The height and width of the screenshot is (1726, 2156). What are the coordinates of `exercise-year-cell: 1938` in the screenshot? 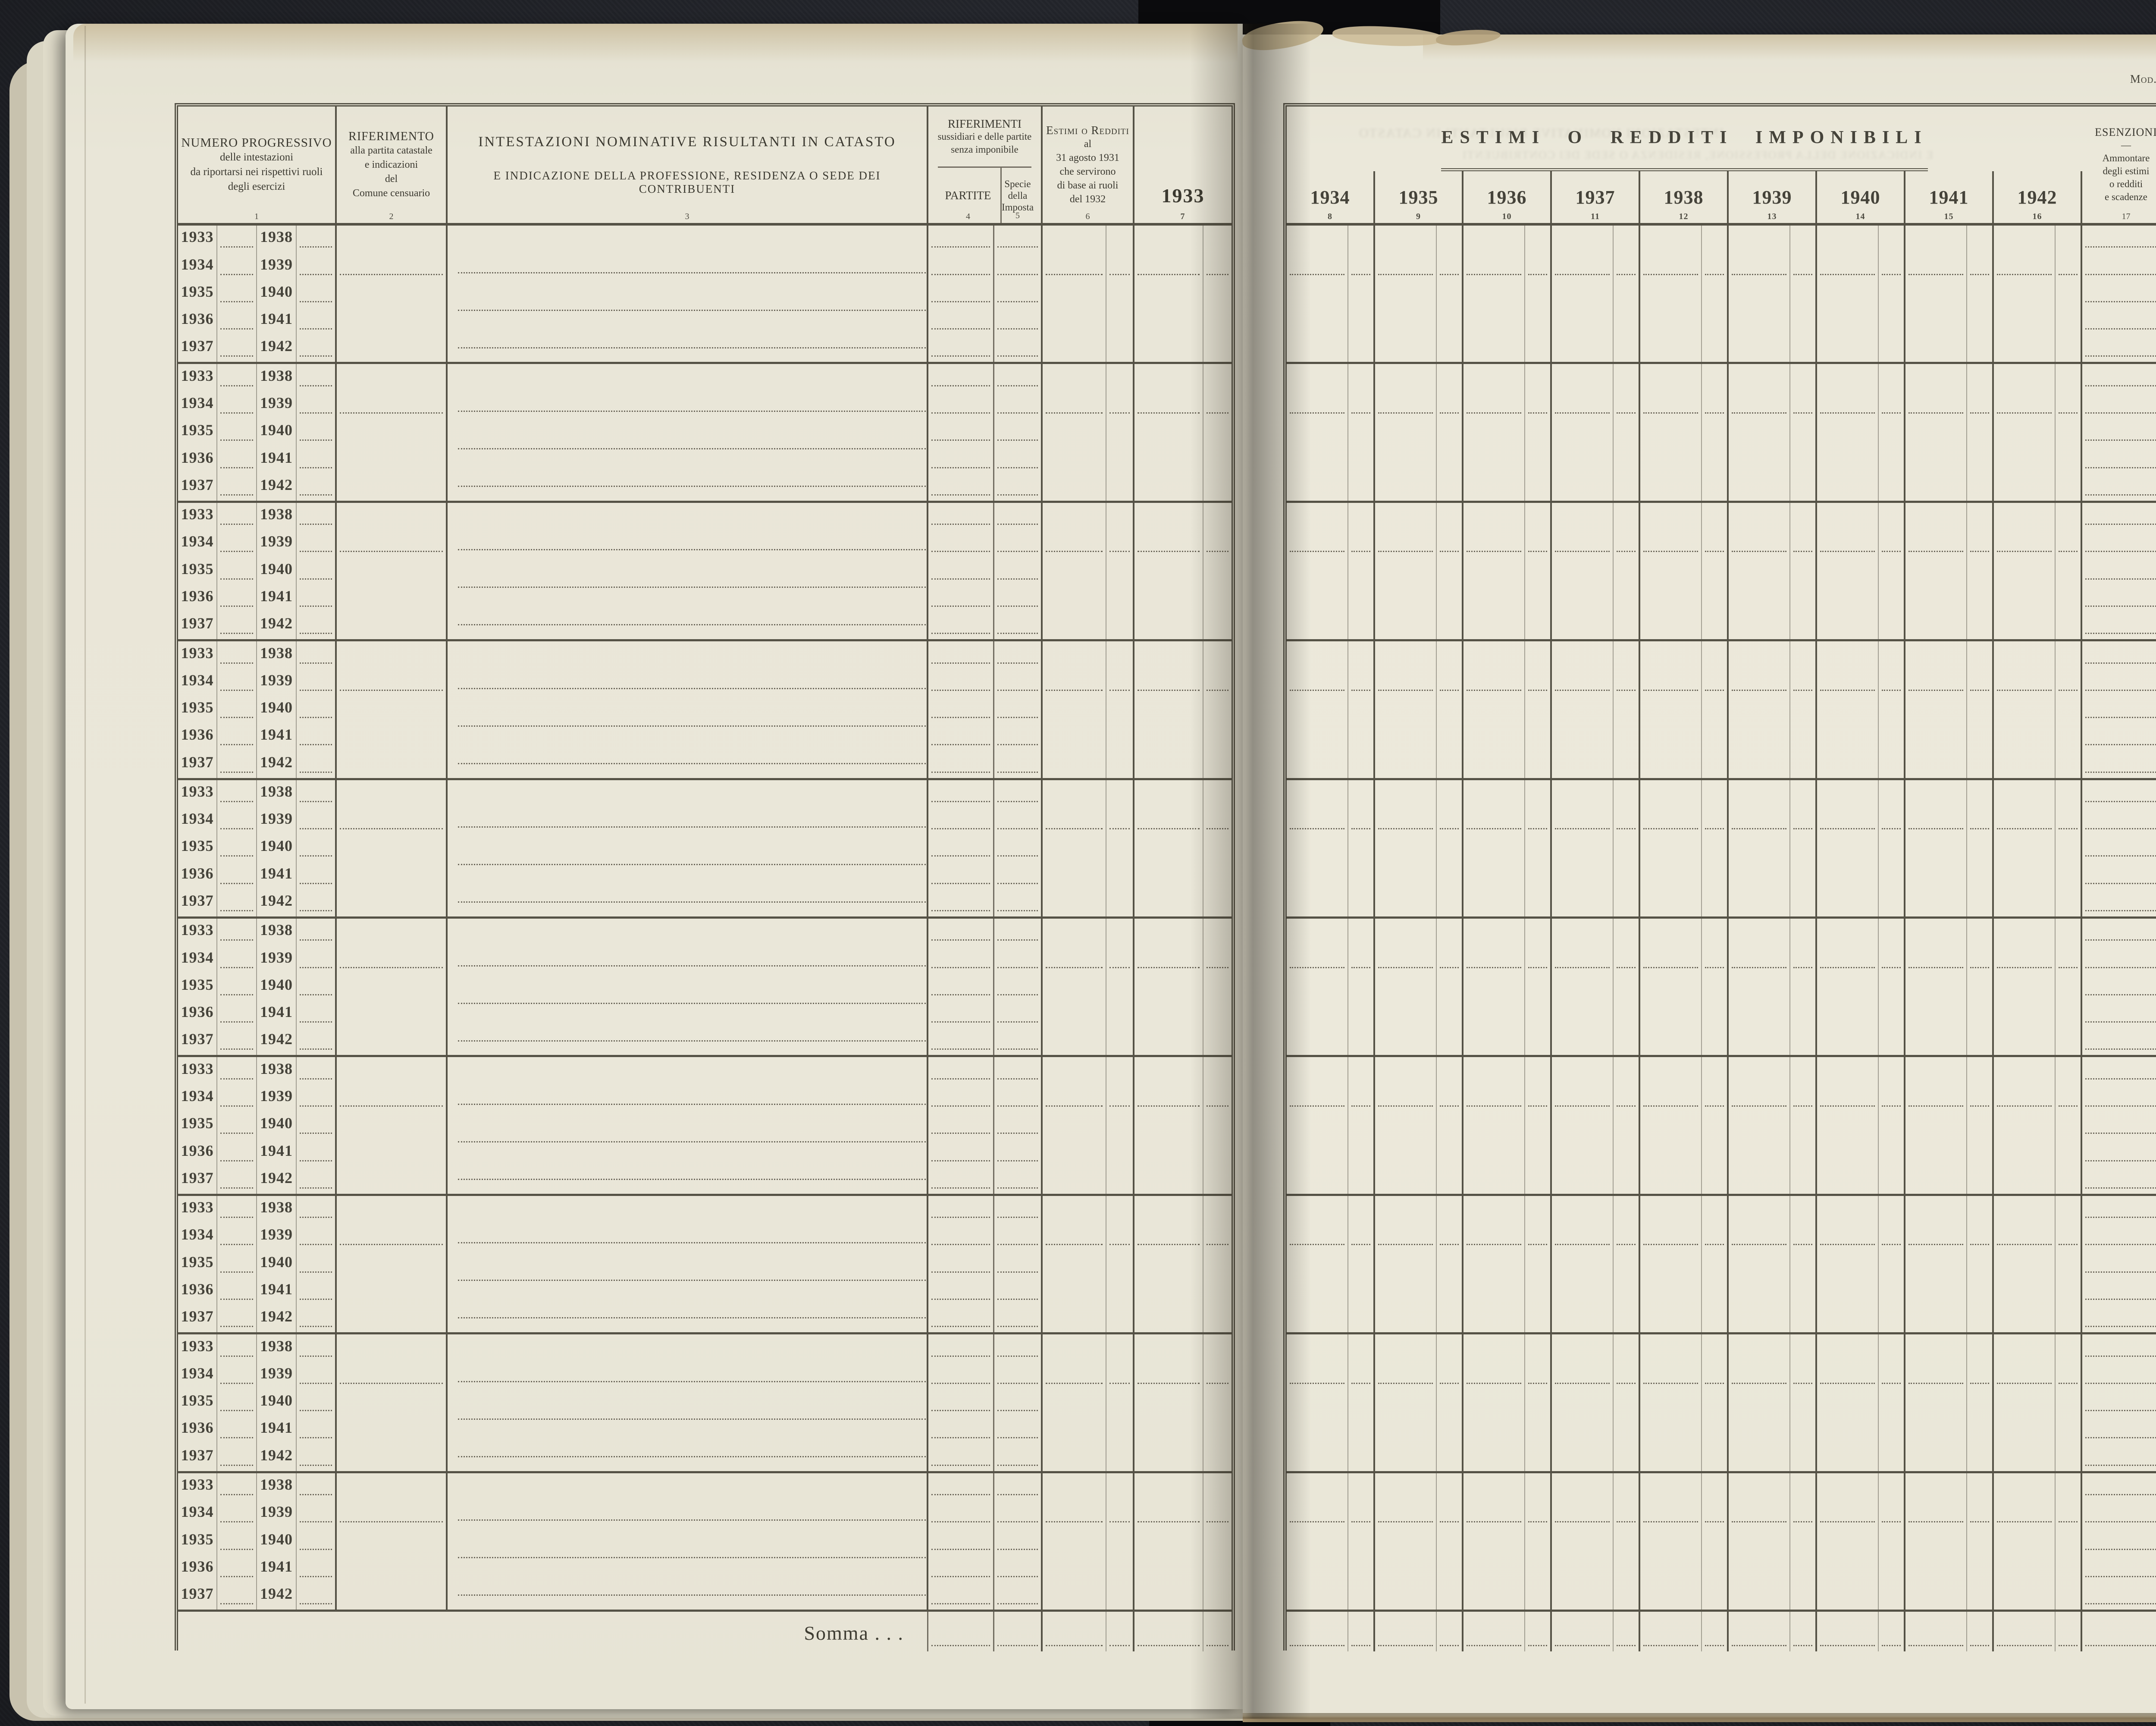 It's located at (277, 794).